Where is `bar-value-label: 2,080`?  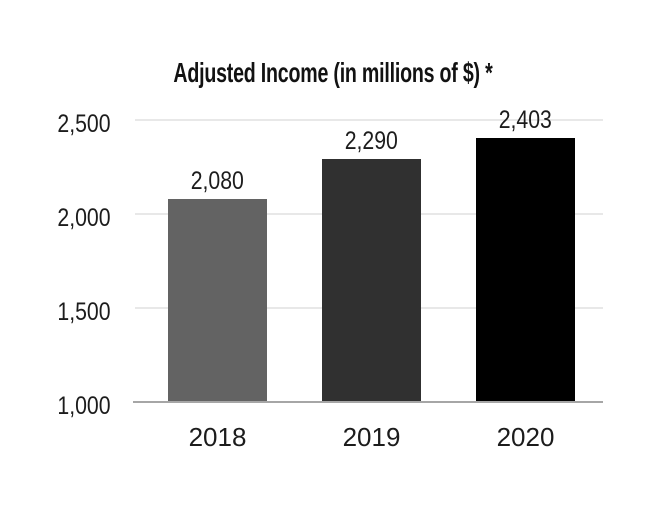
bar-value-label: 2,080 is located at coordinates (218, 181).